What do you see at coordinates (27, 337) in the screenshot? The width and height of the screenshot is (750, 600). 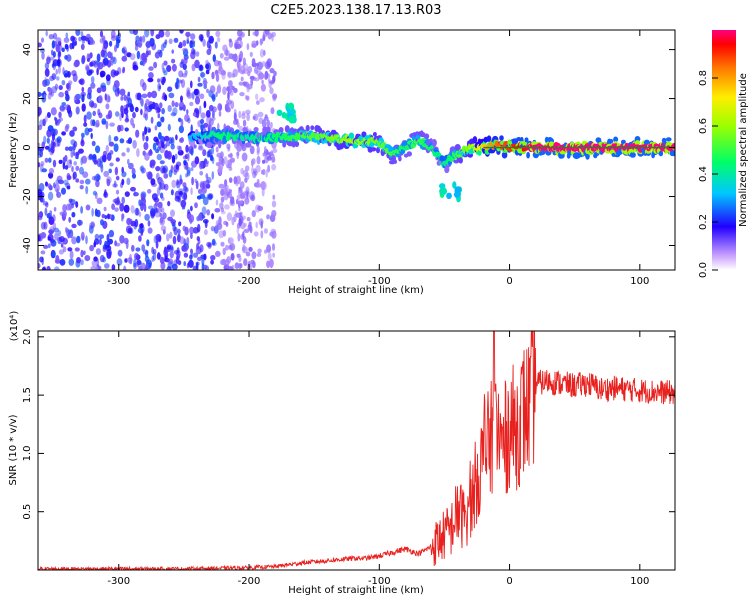 I see `snr-y-tick-label: 2.0` at bounding box center [27, 337].